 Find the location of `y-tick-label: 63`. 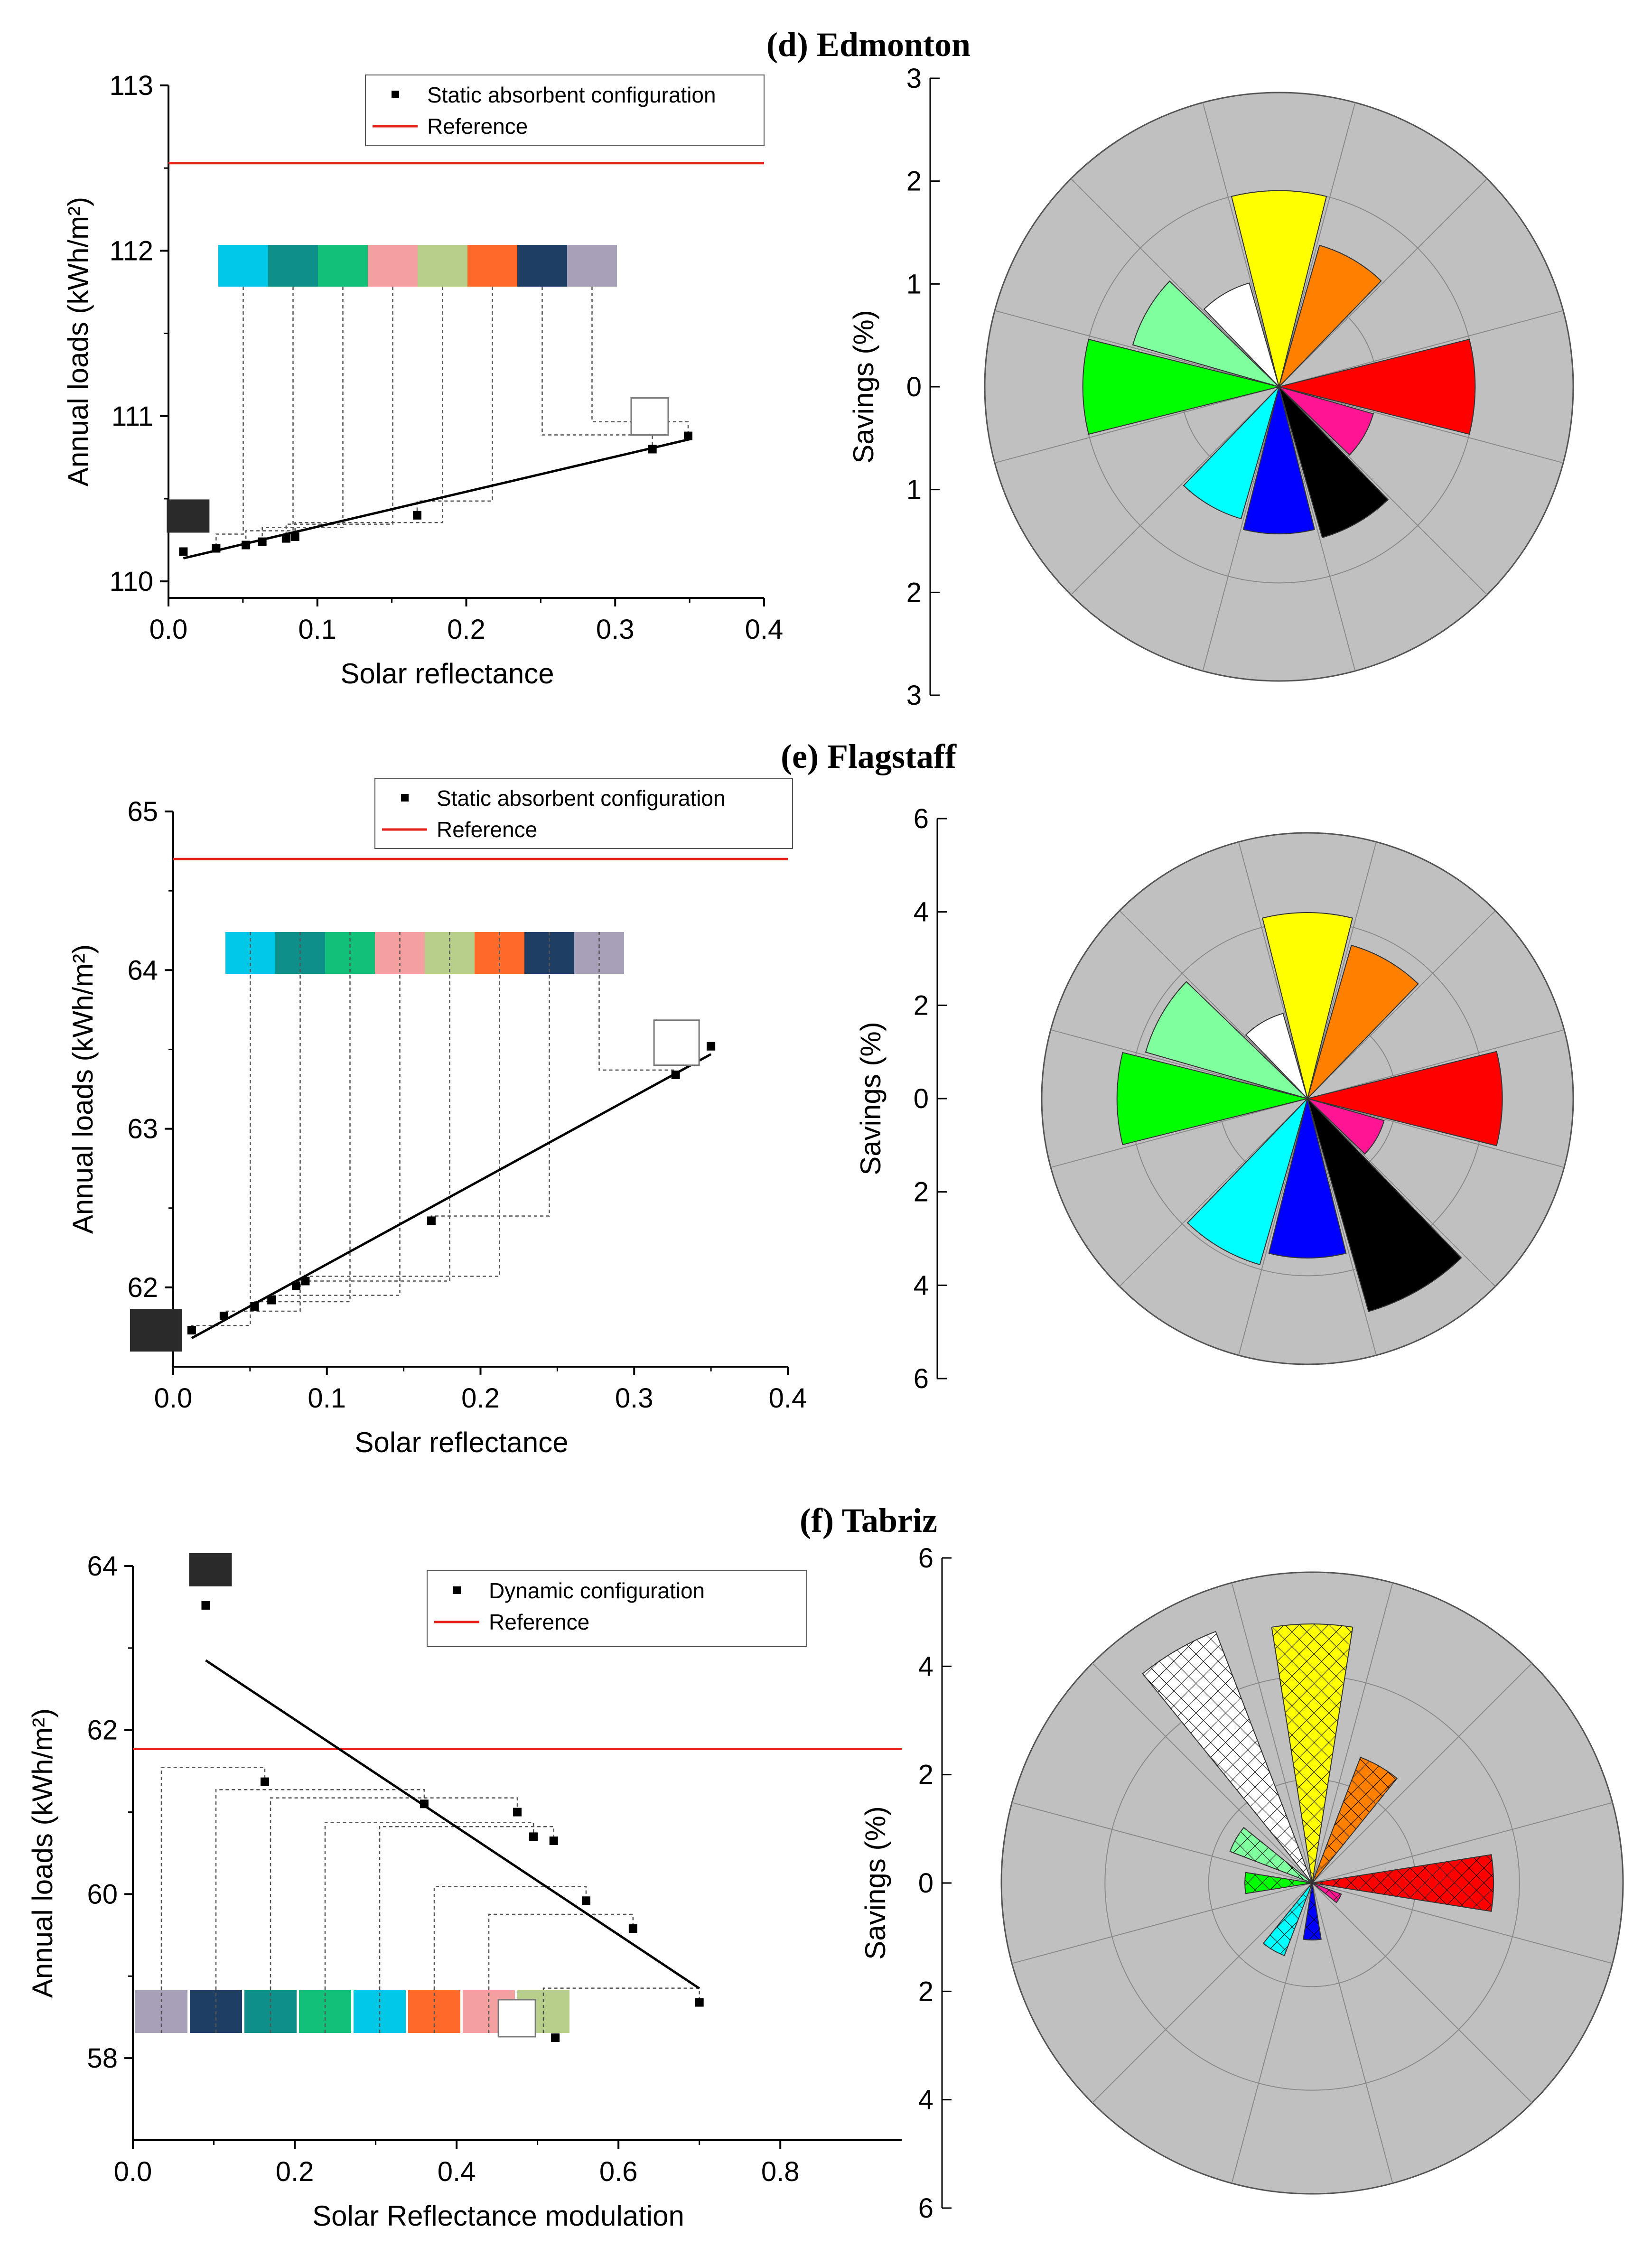

y-tick-label: 63 is located at coordinates (143, 1129).